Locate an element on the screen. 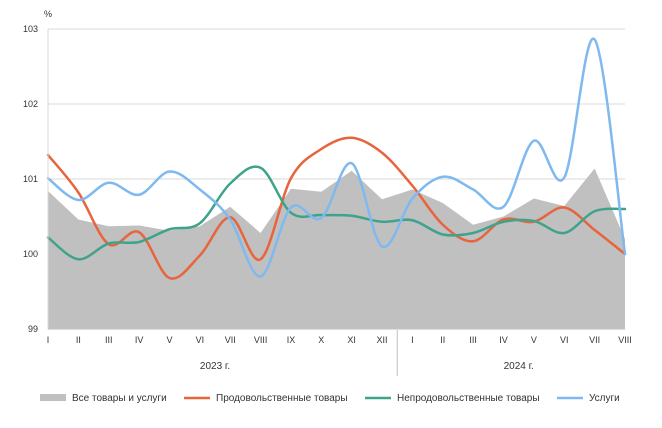 Image resolution: width=662 pixels, height=428 pixels. x-tick-label: X is located at coordinates (321, 340).